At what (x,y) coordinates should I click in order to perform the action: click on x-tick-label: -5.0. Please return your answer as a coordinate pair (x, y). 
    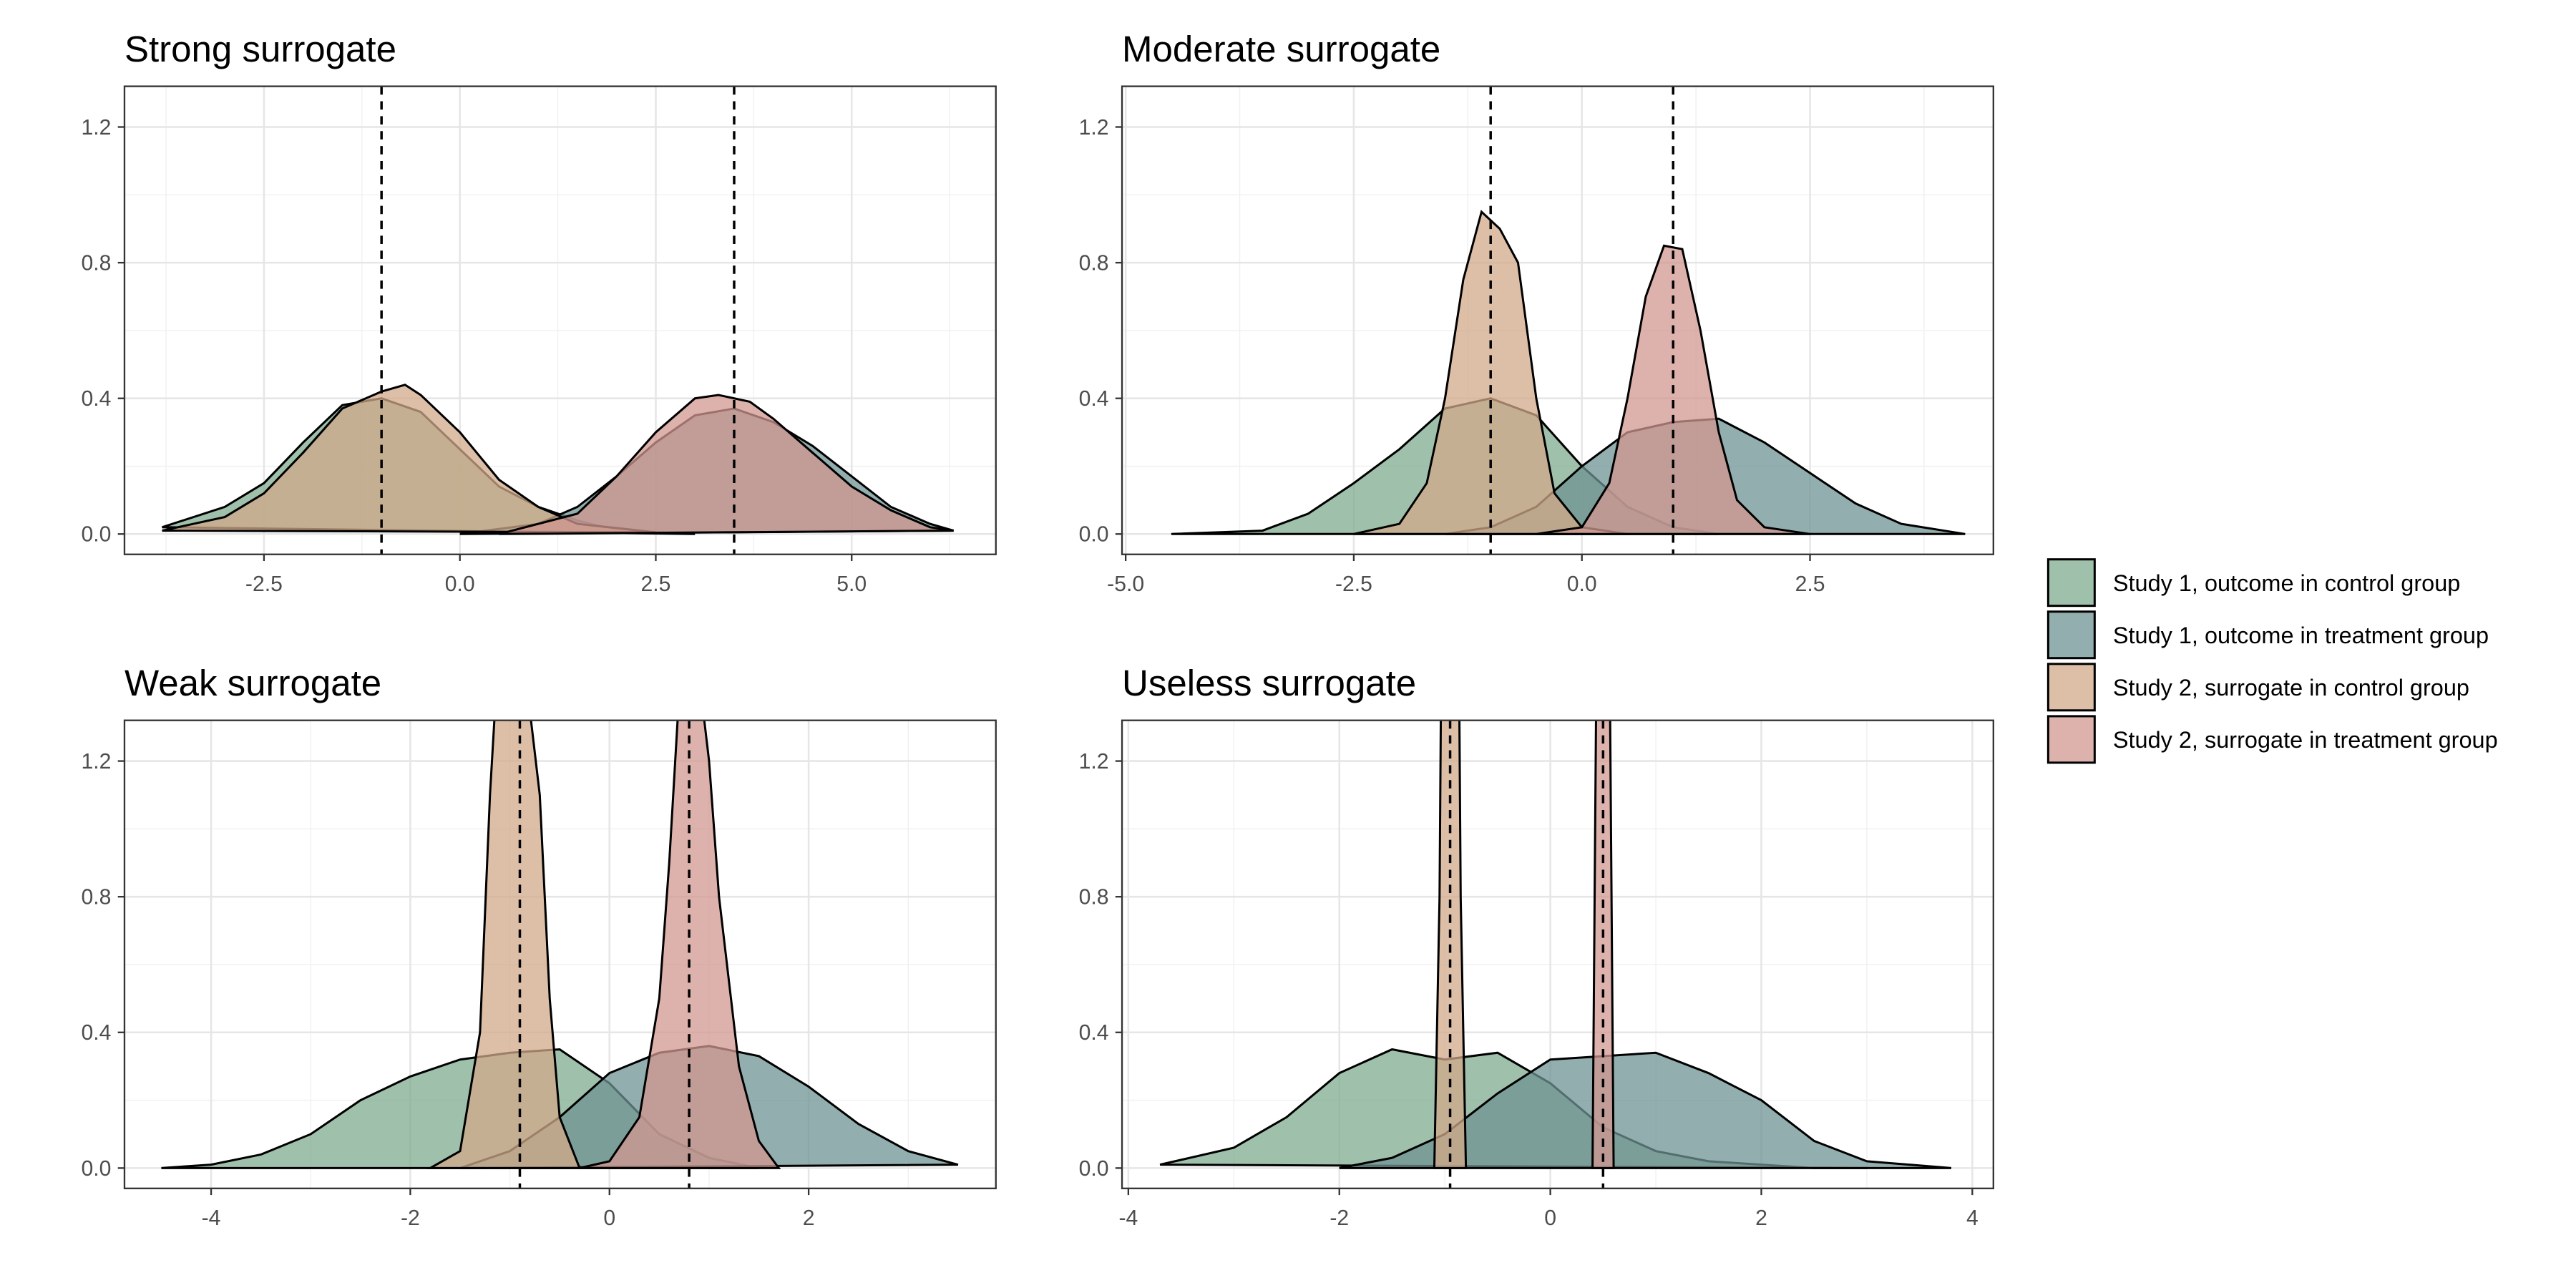
    Looking at the image, I should click on (1125, 584).